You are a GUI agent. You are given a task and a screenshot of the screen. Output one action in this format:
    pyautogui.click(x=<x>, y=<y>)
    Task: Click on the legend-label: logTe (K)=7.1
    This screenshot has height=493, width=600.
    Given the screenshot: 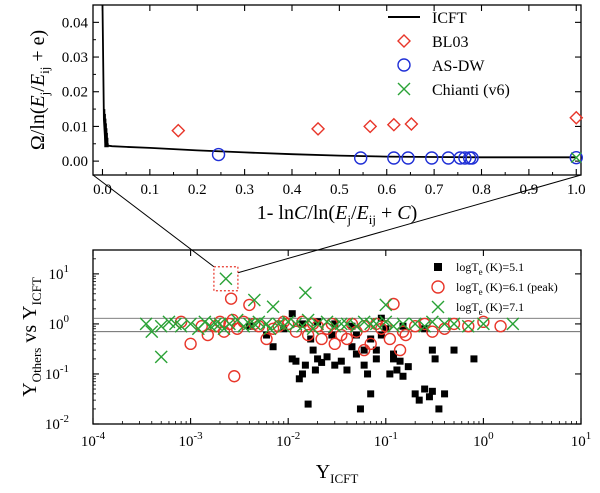 What is the action you would take?
    pyautogui.click(x=490, y=308)
    